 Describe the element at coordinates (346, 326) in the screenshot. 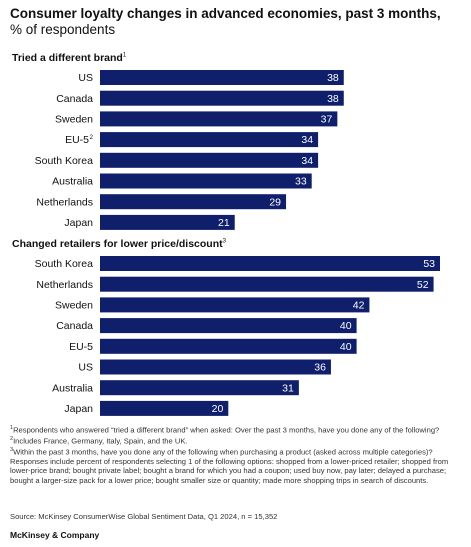

I see `value-label-canada: 40` at that location.